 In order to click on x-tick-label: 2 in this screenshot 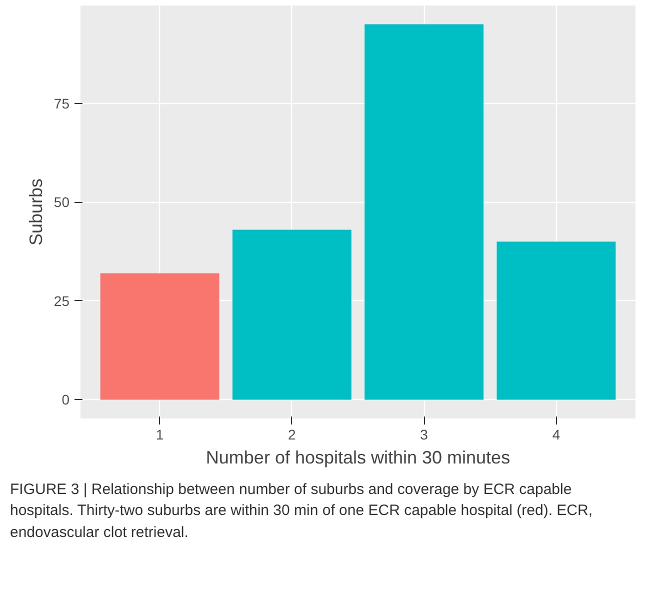, I will do `click(292, 434)`.